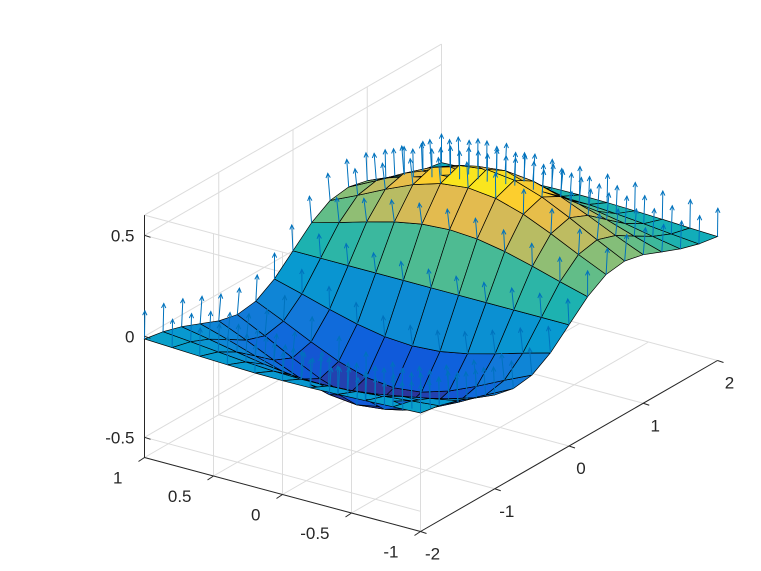  I want to click on x-tick-label: -1, so click(506, 511).